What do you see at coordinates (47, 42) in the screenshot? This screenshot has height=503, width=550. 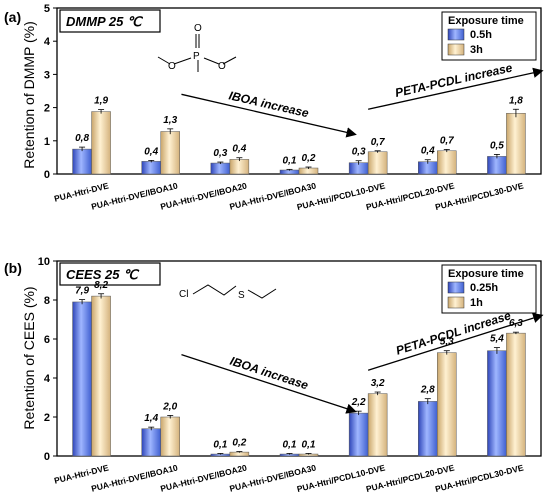 I see `panel-a-y-tick-label: 4` at bounding box center [47, 42].